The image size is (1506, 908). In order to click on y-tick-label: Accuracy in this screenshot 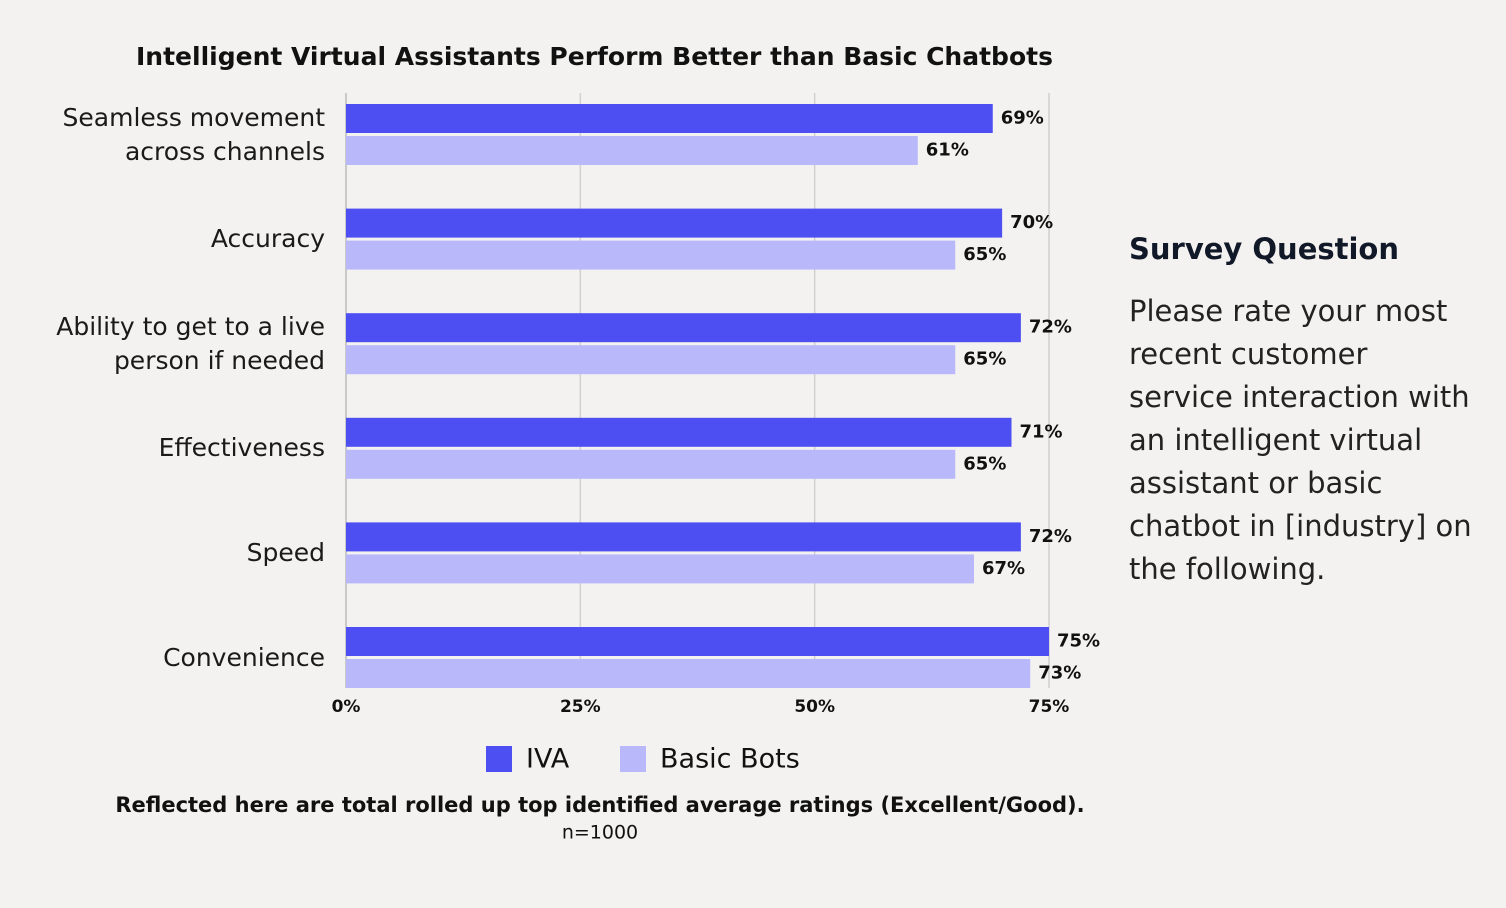, I will do `click(267, 239)`.